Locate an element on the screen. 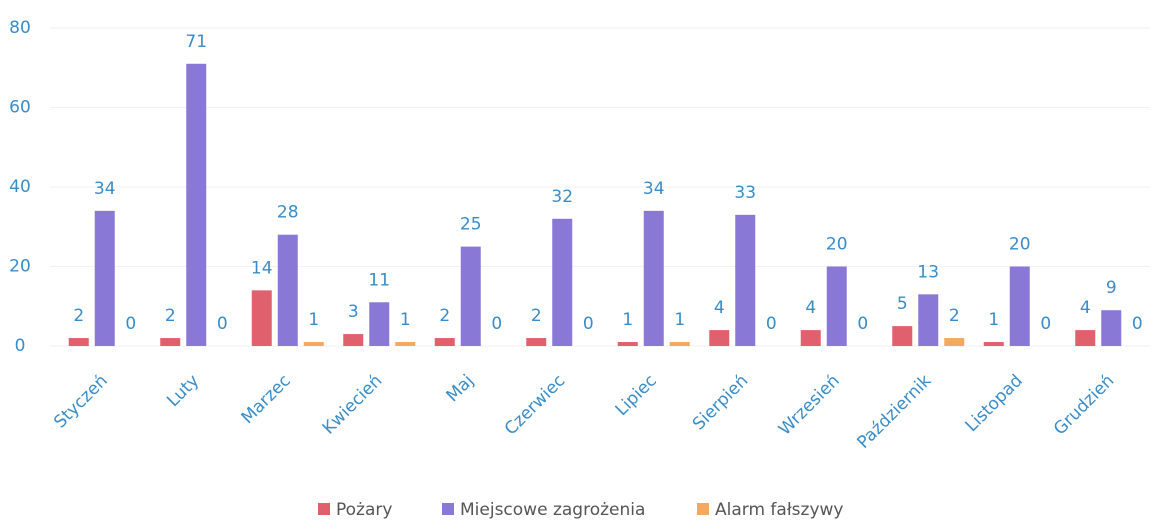 The height and width of the screenshot is (522, 1157). data-label: 33 is located at coordinates (745, 193).